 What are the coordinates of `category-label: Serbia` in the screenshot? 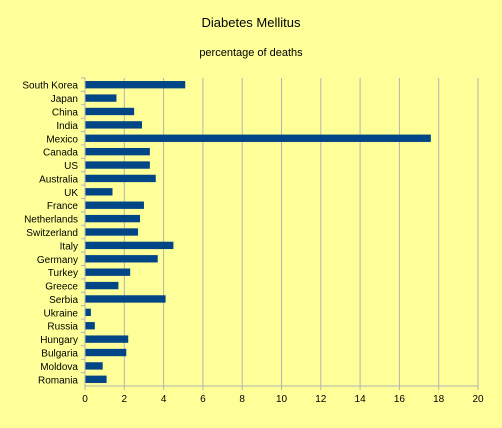 It's located at (63, 300).